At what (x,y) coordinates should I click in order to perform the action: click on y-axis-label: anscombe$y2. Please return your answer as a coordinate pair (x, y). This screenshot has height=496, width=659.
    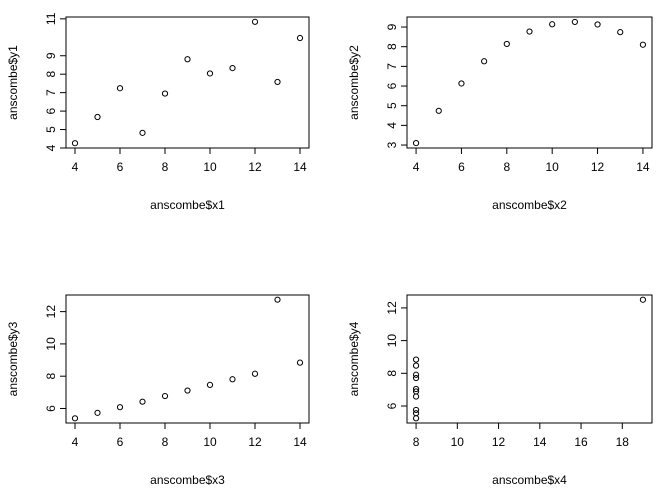
    Looking at the image, I should click on (354, 82).